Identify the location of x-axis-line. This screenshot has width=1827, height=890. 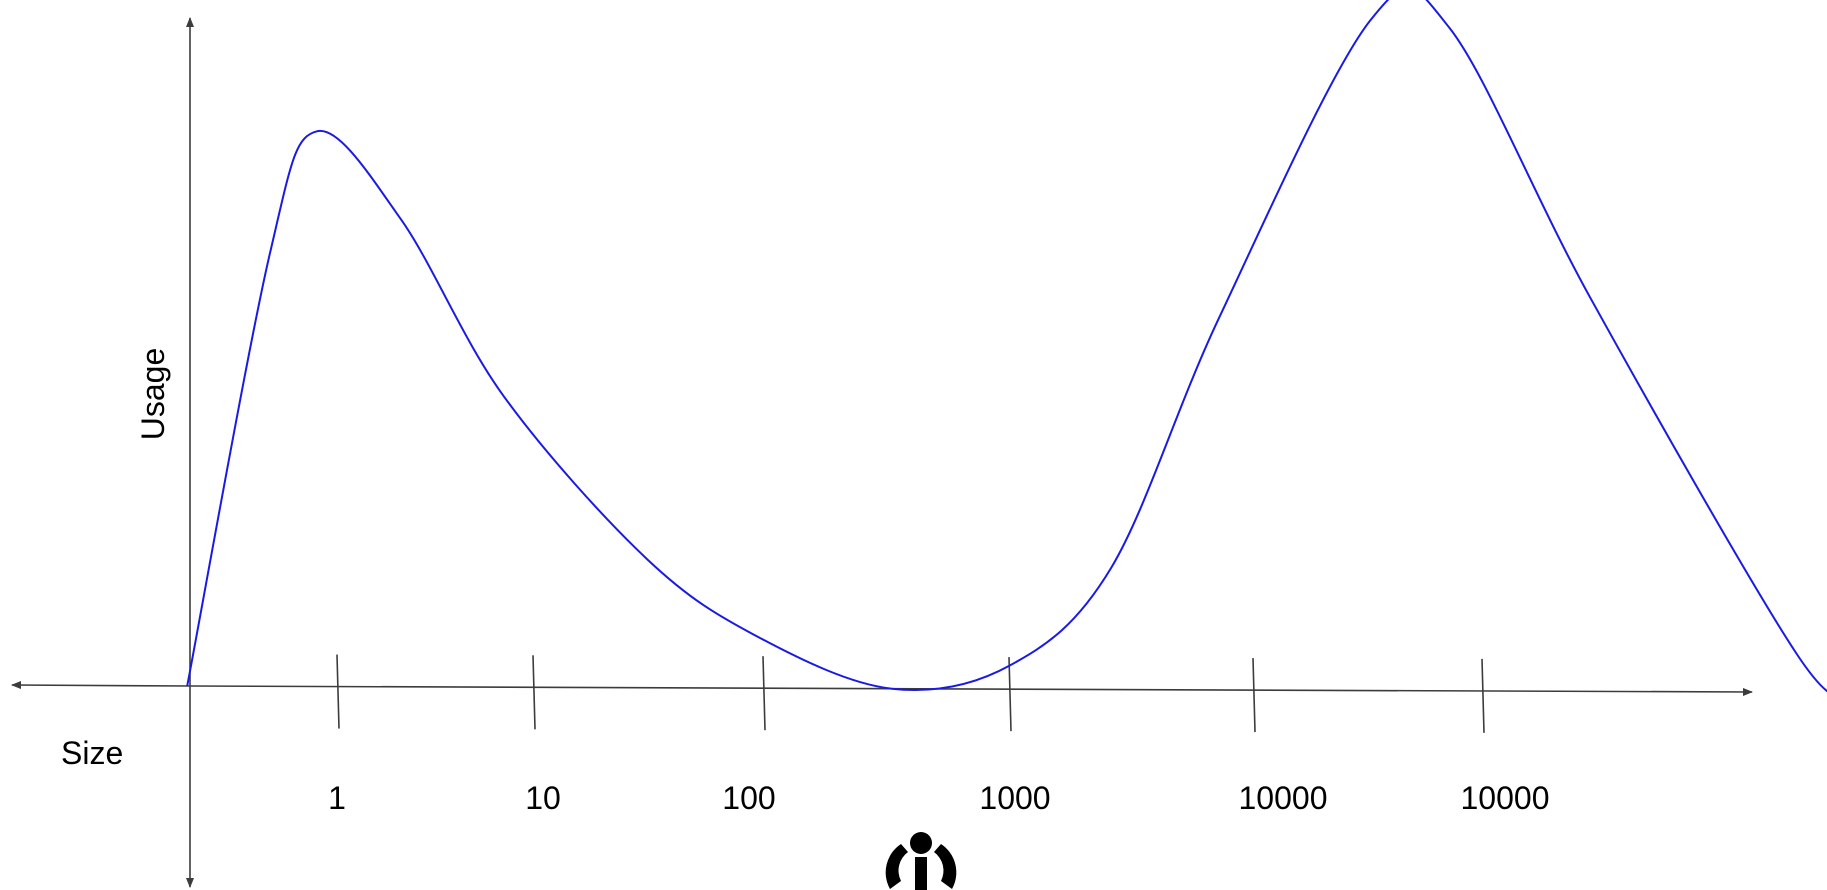
(101, 685).